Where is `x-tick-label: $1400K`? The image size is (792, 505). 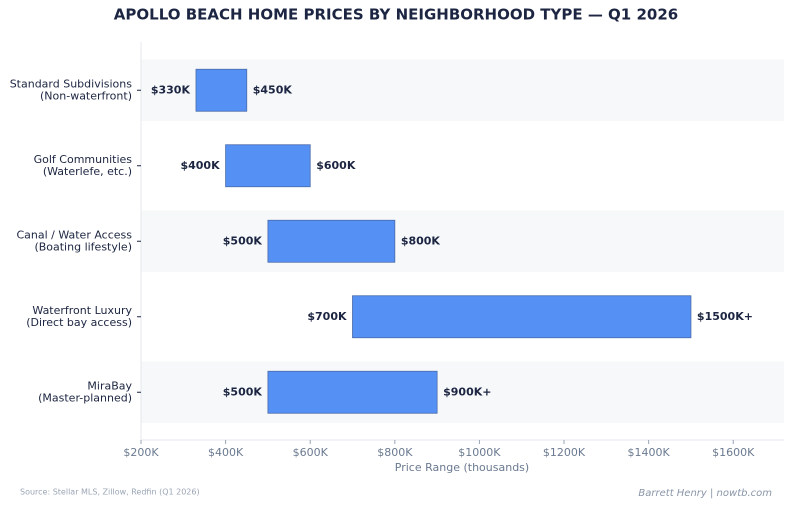 x-tick-label: $1400K is located at coordinates (649, 452).